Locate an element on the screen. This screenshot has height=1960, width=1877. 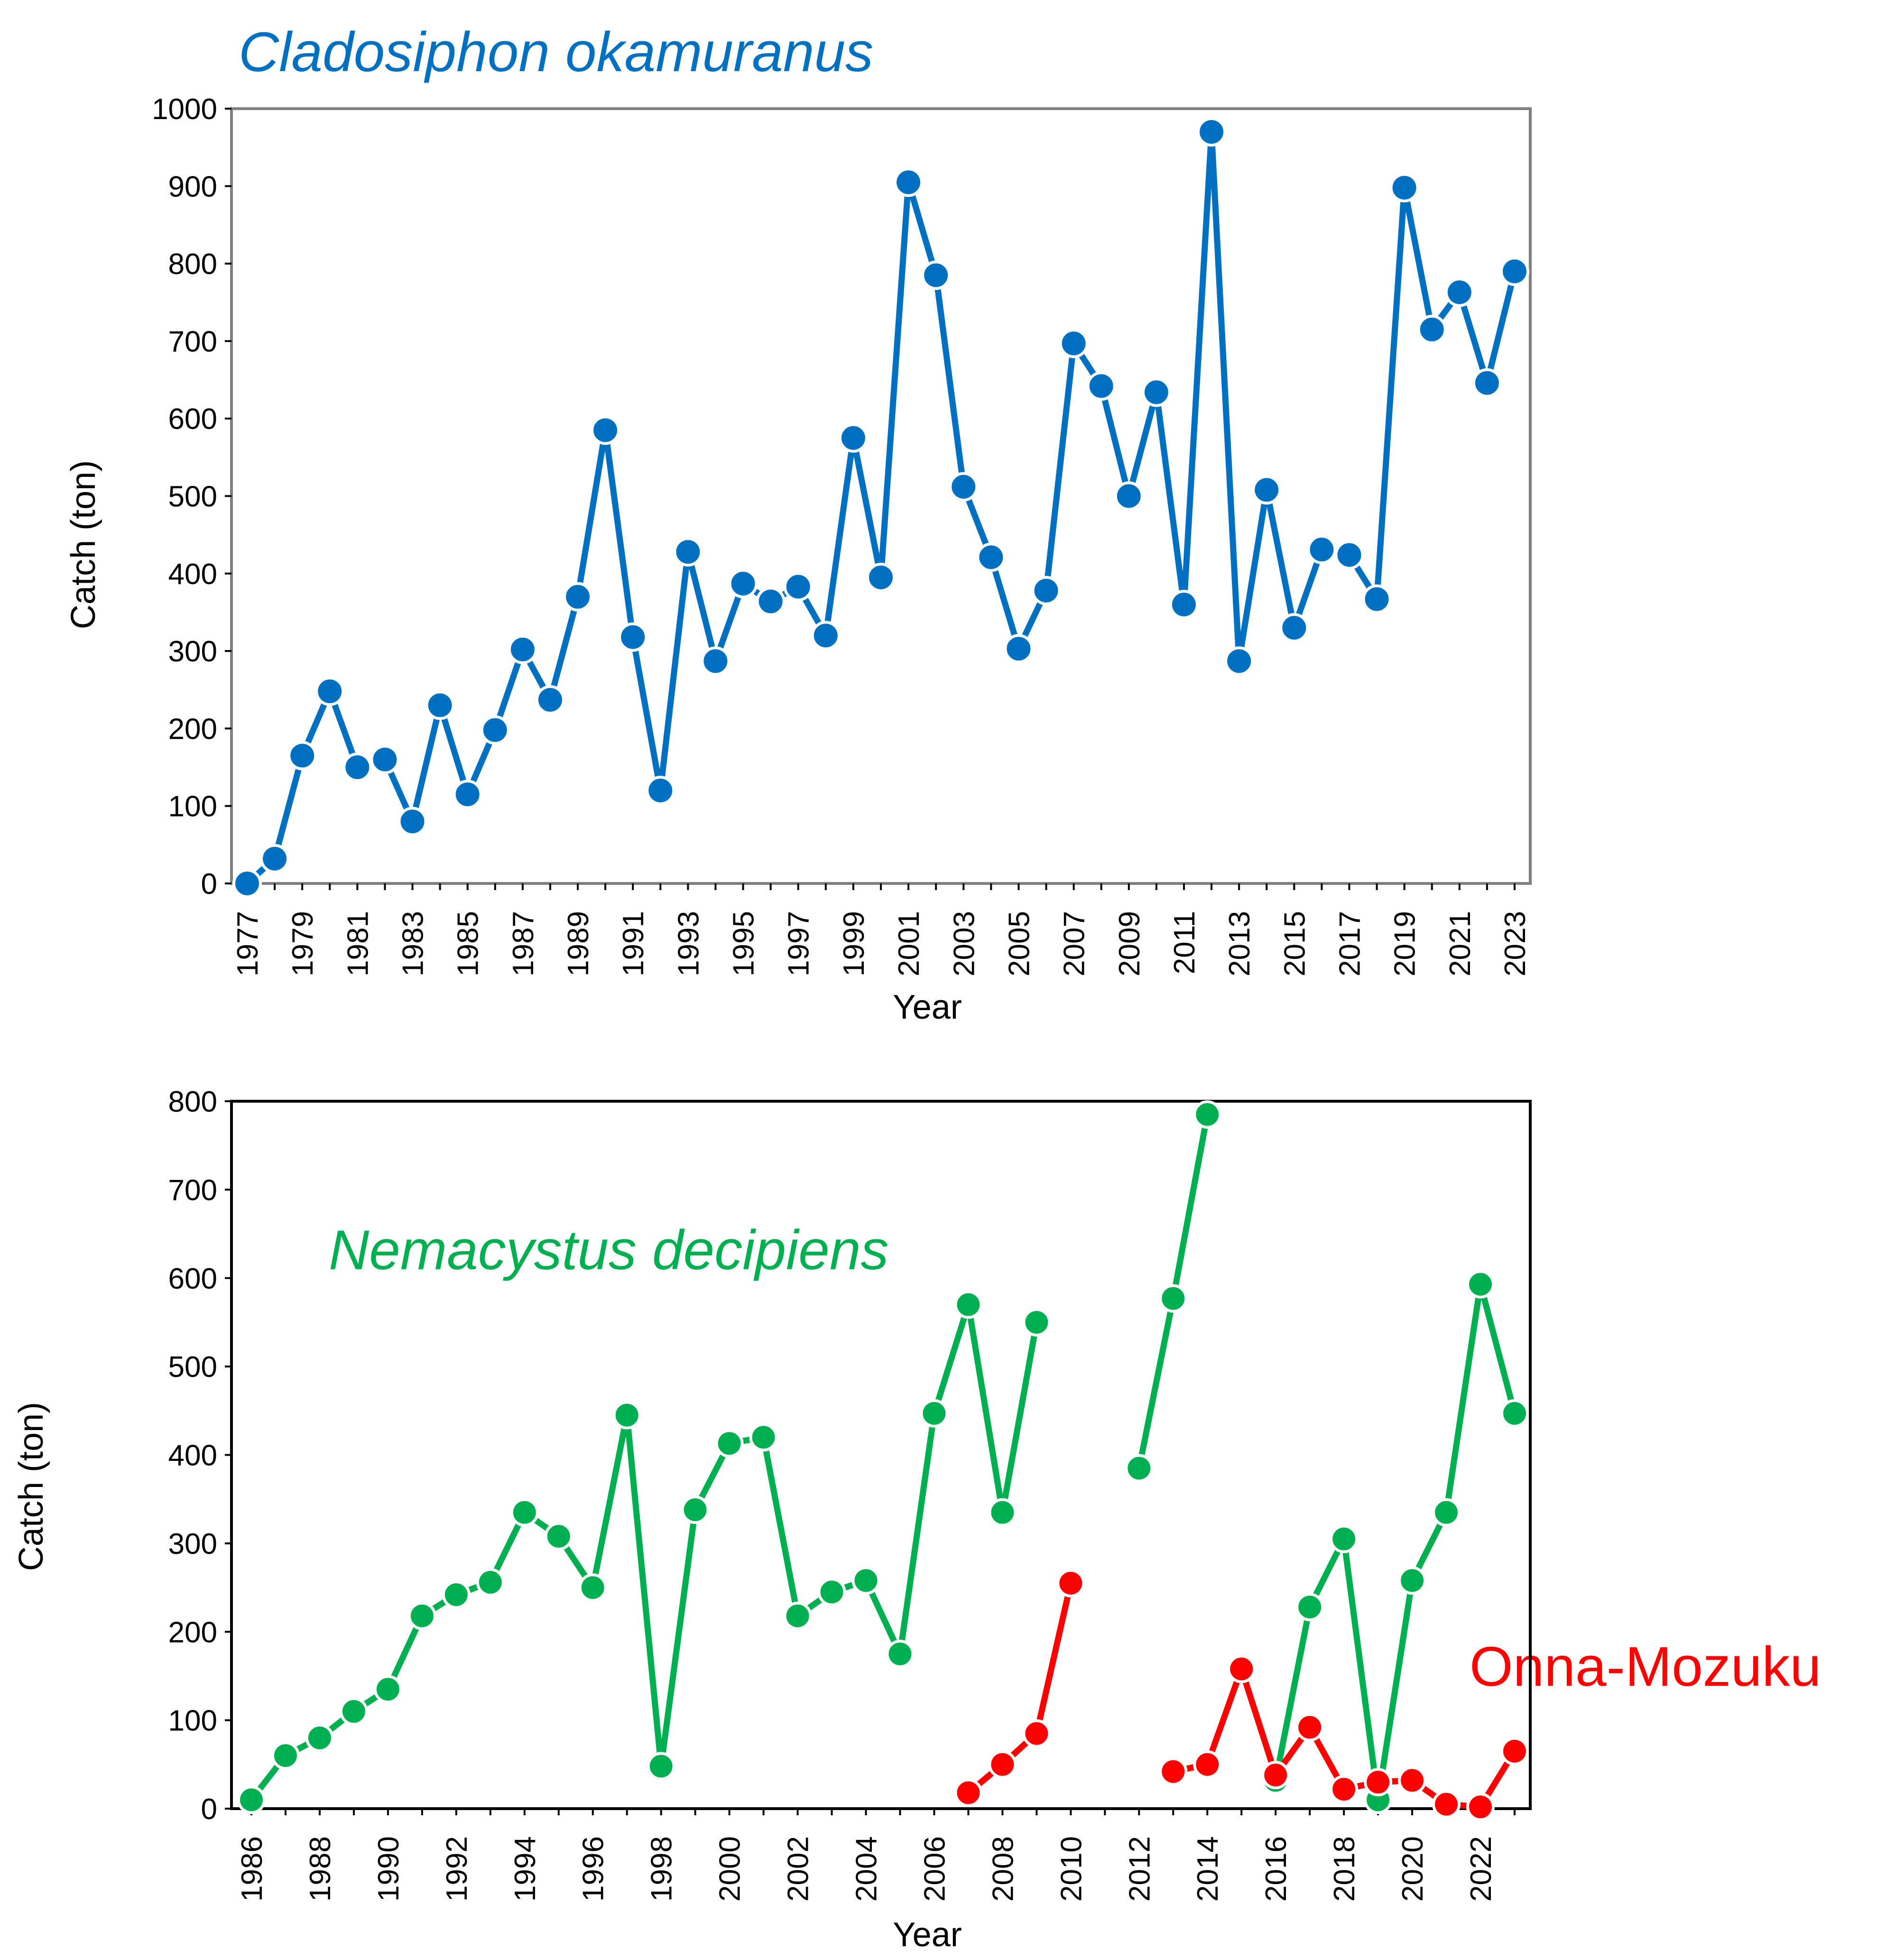
x-tick-label: 2012 is located at coordinates (1139, 1869).